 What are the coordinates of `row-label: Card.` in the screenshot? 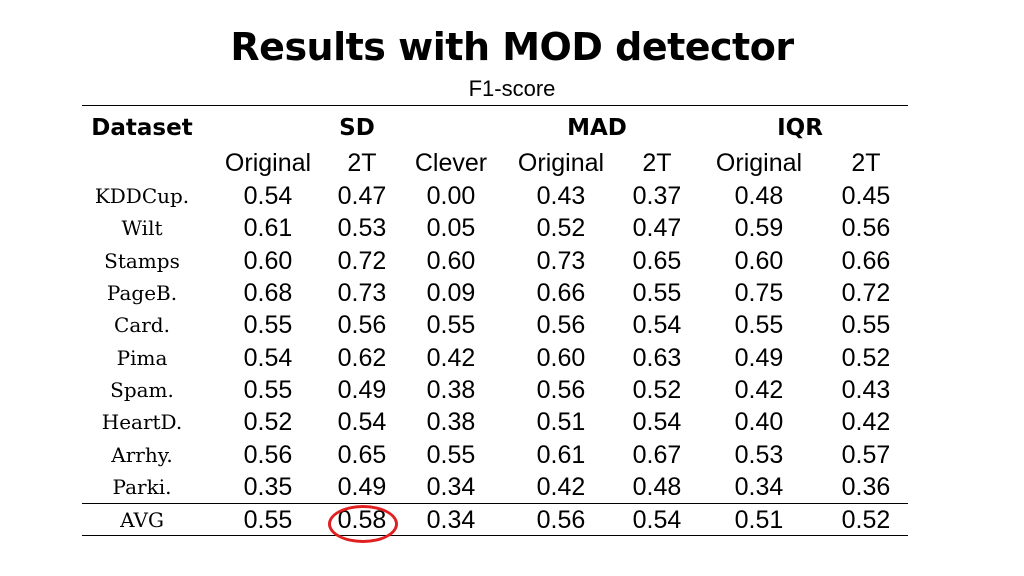 It's located at (142, 325).